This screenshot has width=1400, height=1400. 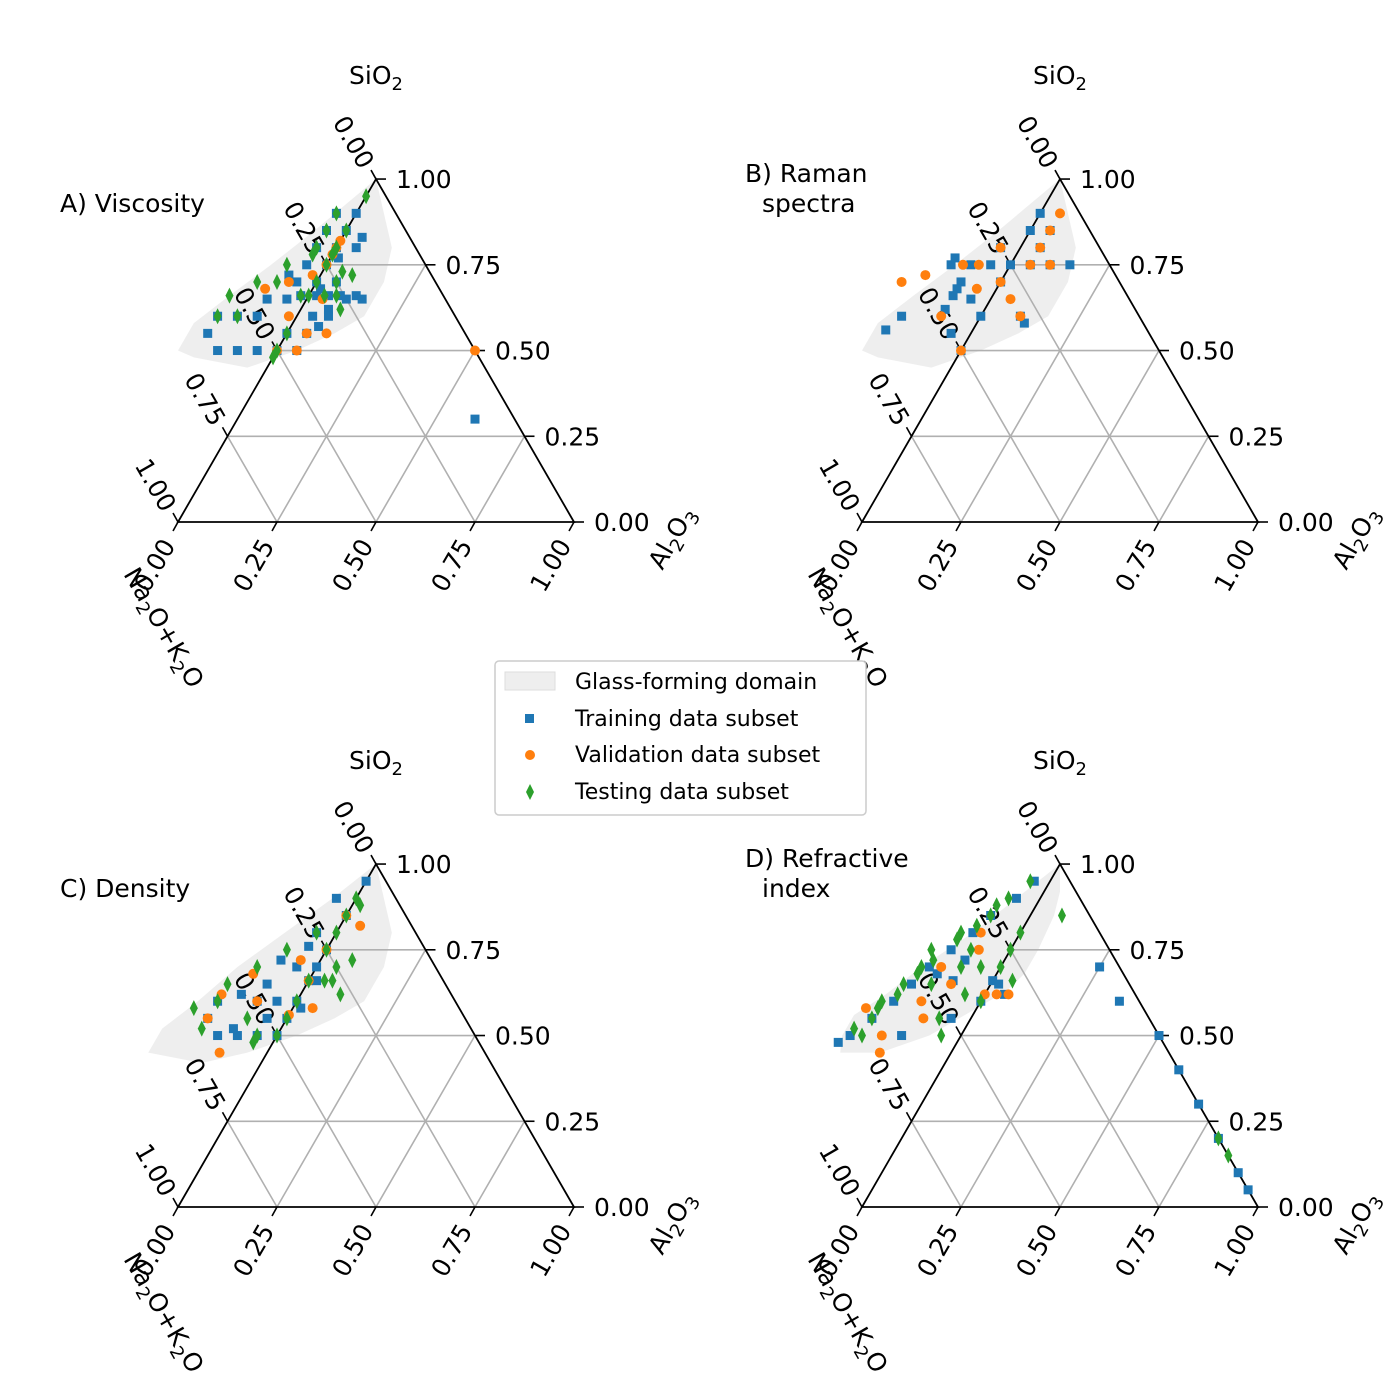 I want to click on panel-title: C) Density, so click(x=125, y=888).